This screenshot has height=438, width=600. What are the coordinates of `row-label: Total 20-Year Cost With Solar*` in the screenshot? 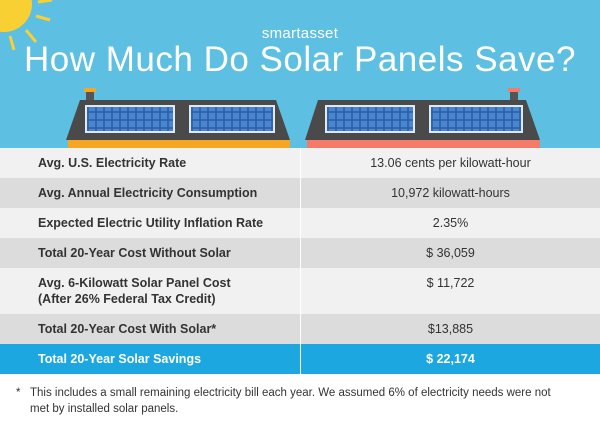 It's located at (150, 329).